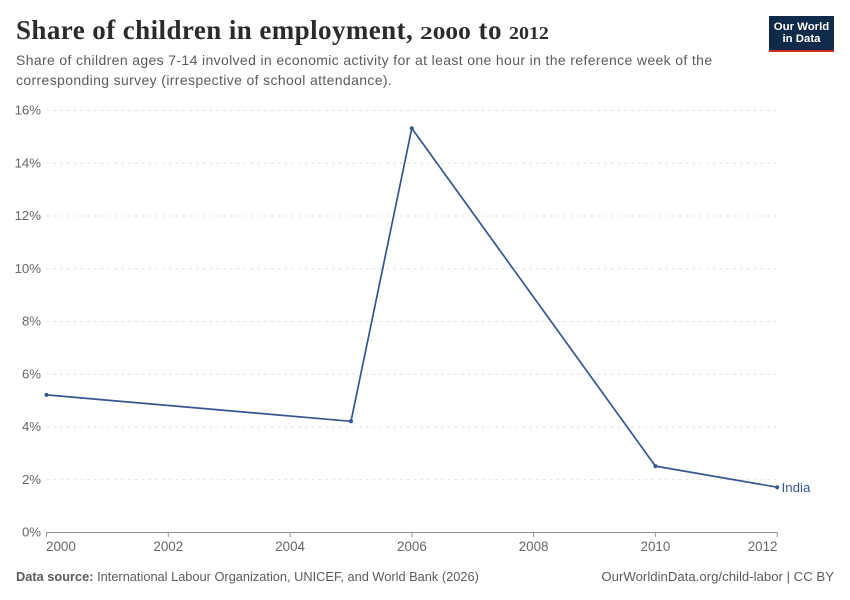 The width and height of the screenshot is (850, 600). What do you see at coordinates (28, 162) in the screenshot?
I see `svg-text: 14%` at bounding box center [28, 162].